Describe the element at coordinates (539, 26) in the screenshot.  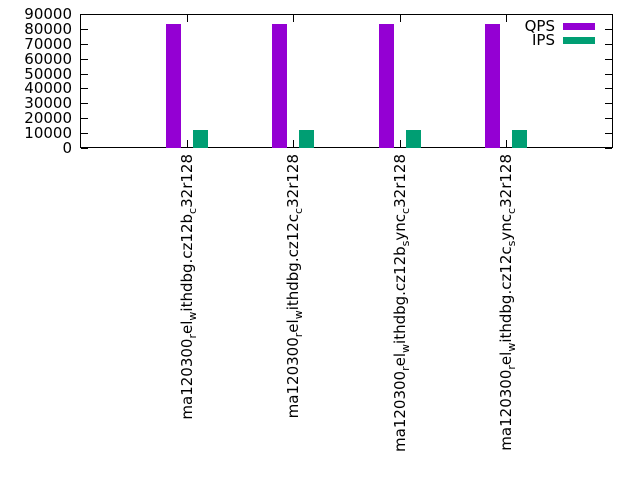
I see `legend-label-qps: QPS` at that location.